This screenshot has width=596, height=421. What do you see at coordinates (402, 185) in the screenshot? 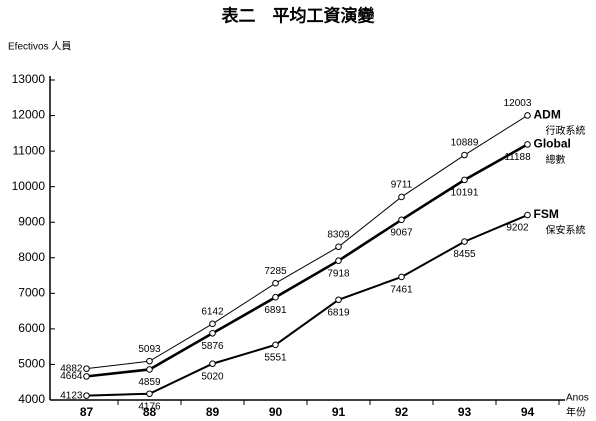
I see `value-label: 9711` at bounding box center [402, 185].